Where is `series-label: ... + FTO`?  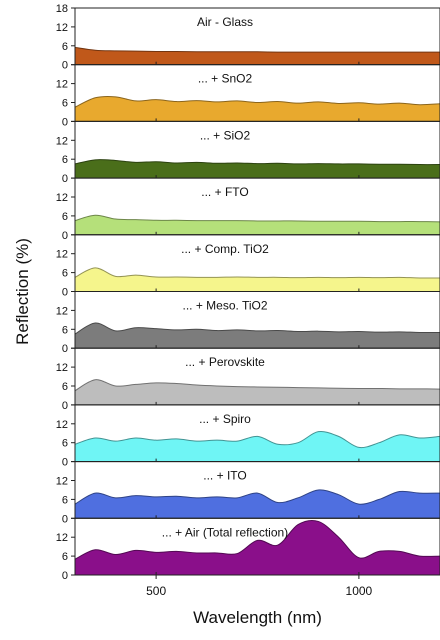 series-label: ... + FTO is located at coordinates (224, 192).